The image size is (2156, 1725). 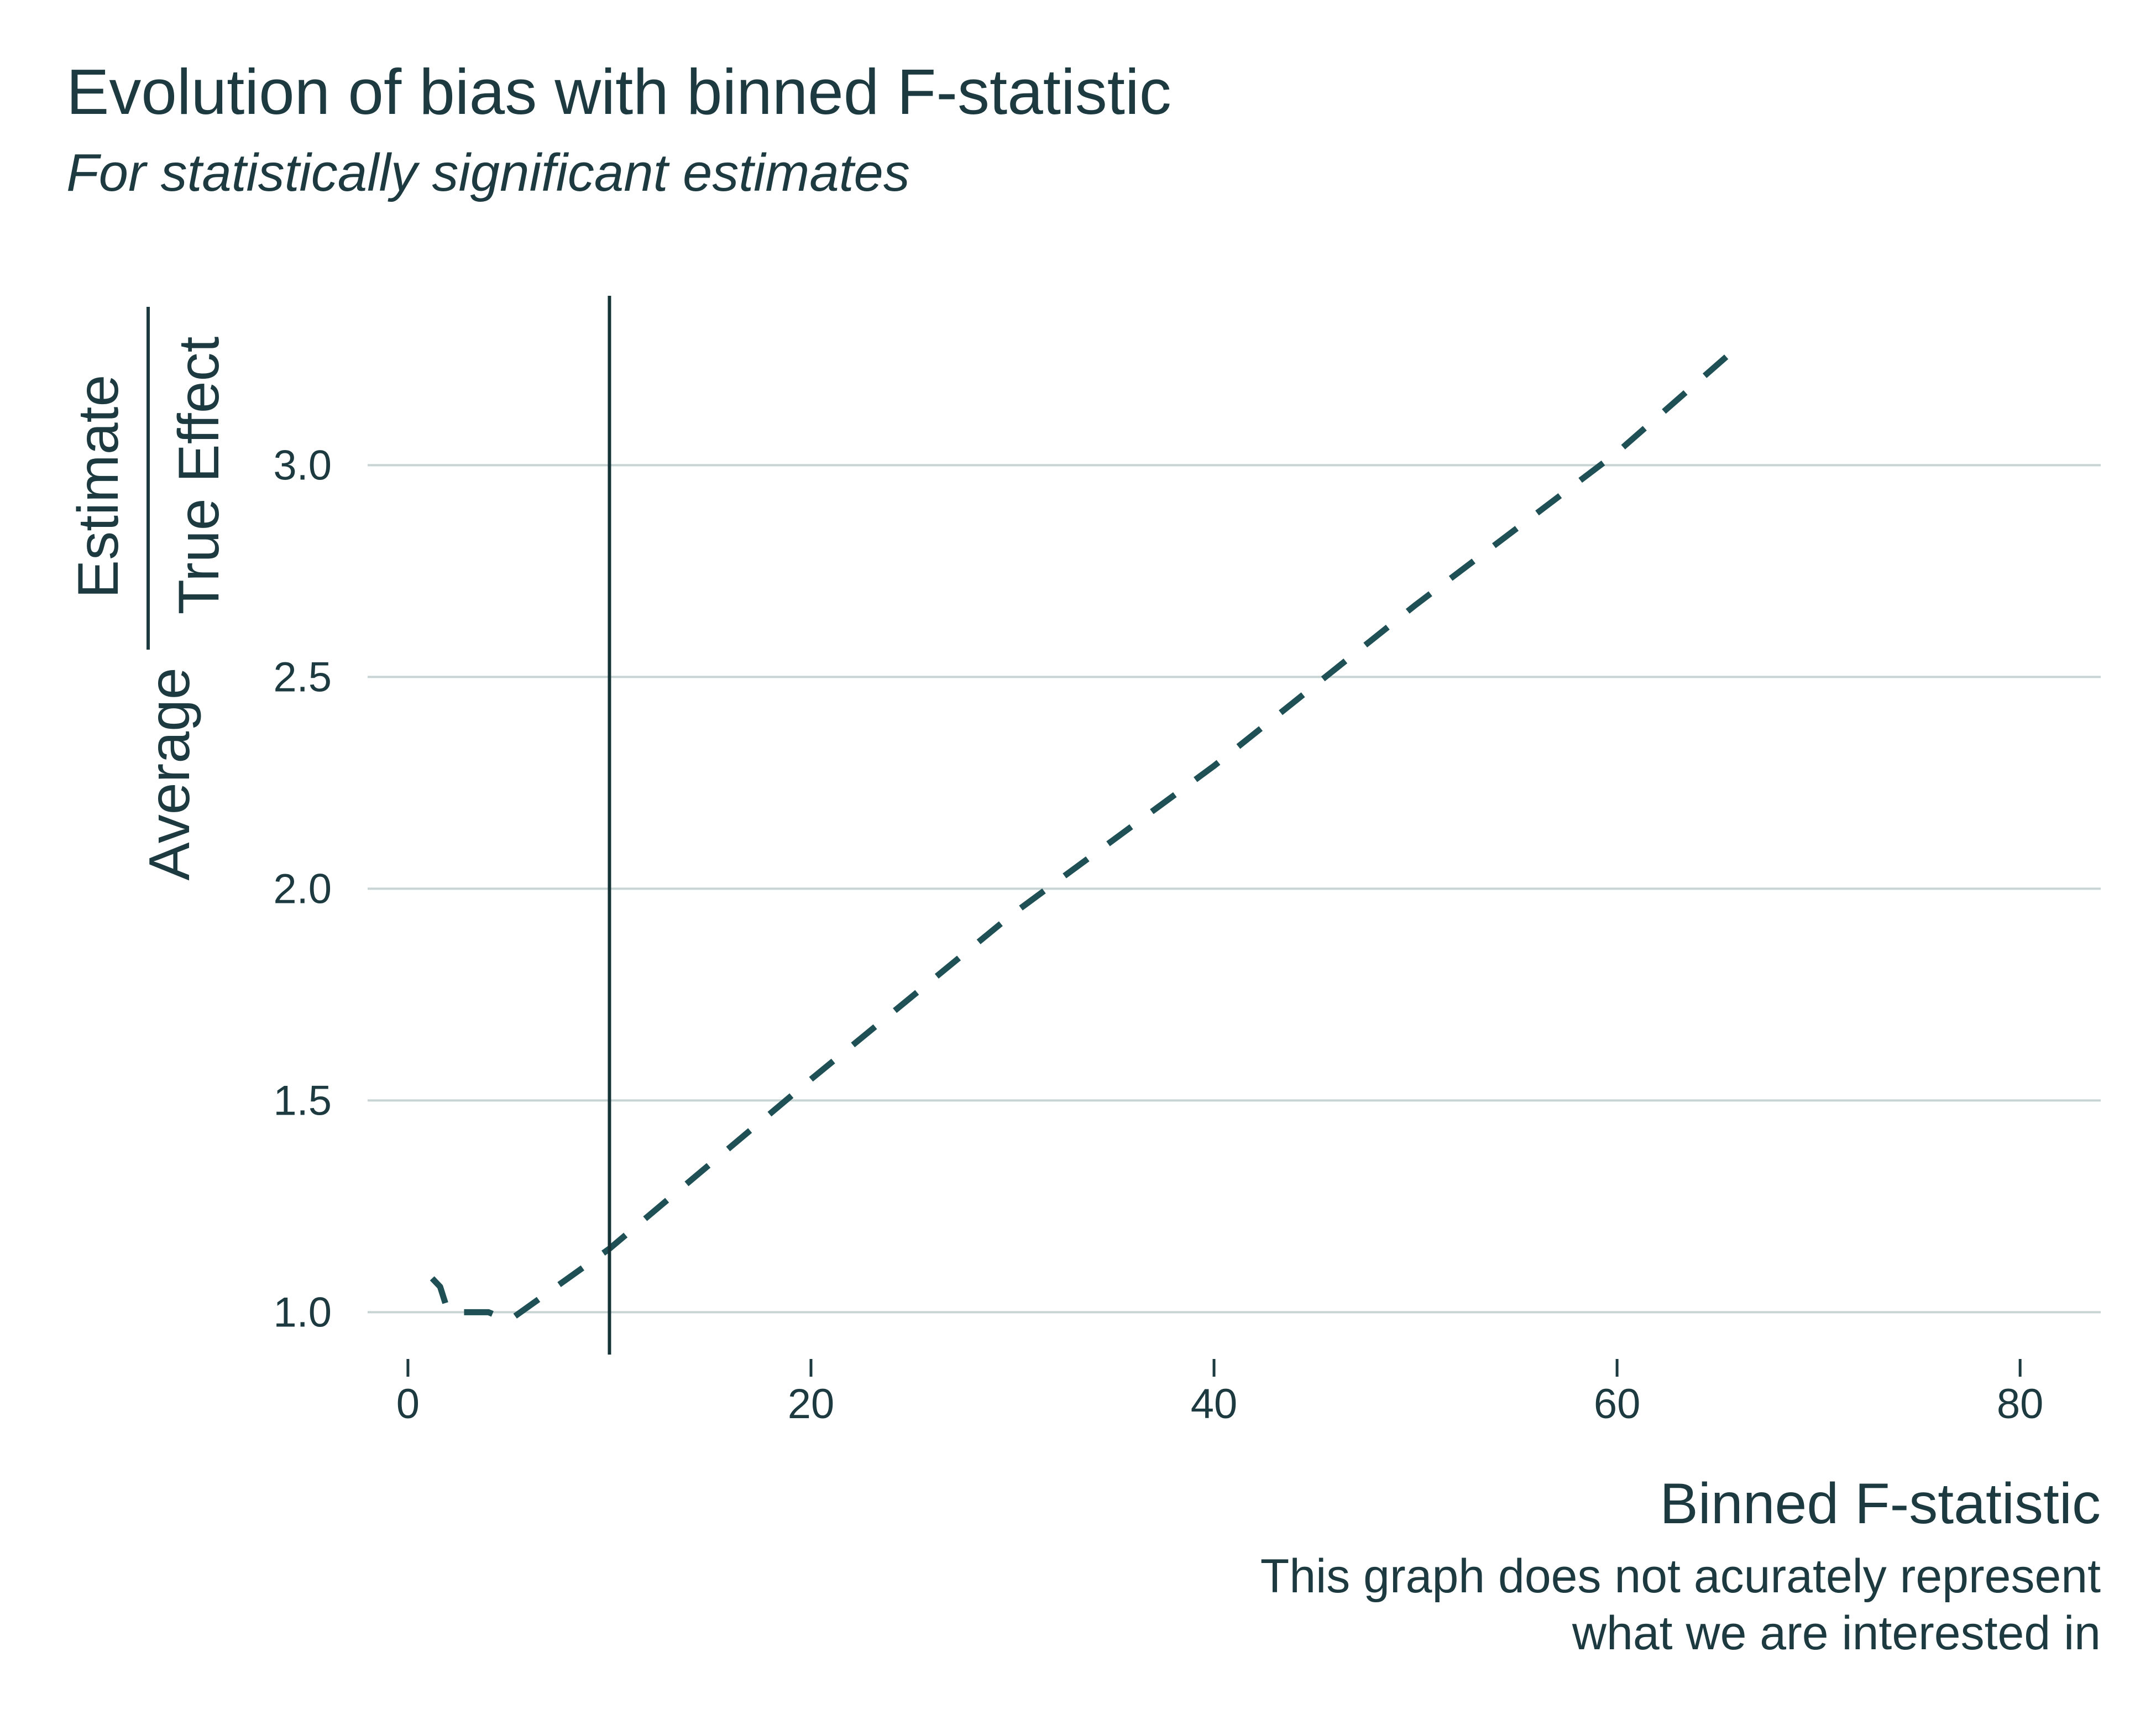 What do you see at coordinates (148, 594) in the screenshot?
I see `y-axis-label: Average Estimate True Effect` at bounding box center [148, 594].